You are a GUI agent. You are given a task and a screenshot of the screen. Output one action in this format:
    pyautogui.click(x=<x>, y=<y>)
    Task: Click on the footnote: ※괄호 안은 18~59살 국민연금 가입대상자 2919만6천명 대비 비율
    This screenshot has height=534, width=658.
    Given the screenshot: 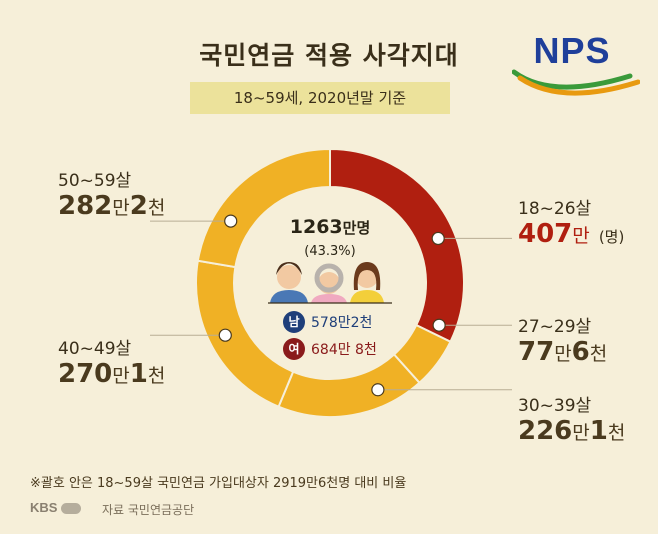 What is the action you would take?
    pyautogui.click(x=218, y=483)
    